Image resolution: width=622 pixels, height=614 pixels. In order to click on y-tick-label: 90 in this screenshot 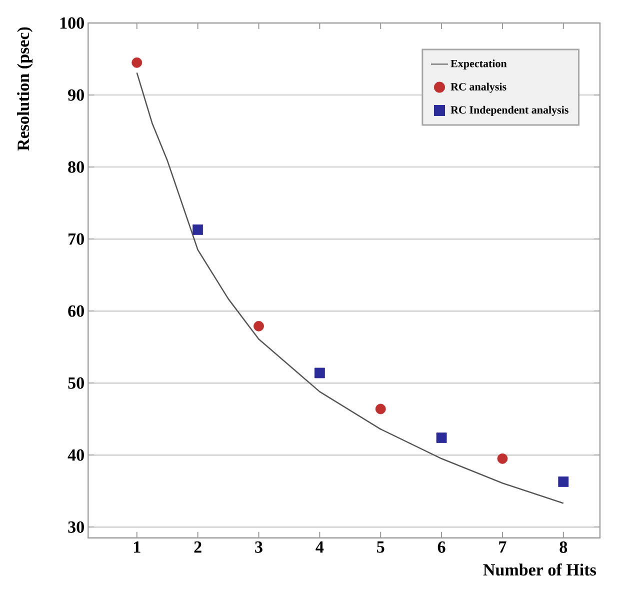, I will do `click(76, 95)`.